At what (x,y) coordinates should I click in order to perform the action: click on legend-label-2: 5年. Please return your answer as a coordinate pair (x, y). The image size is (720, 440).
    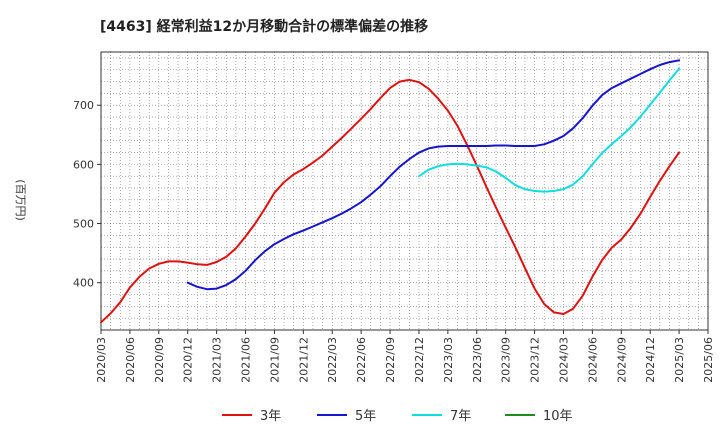
    Looking at the image, I should click on (365, 416).